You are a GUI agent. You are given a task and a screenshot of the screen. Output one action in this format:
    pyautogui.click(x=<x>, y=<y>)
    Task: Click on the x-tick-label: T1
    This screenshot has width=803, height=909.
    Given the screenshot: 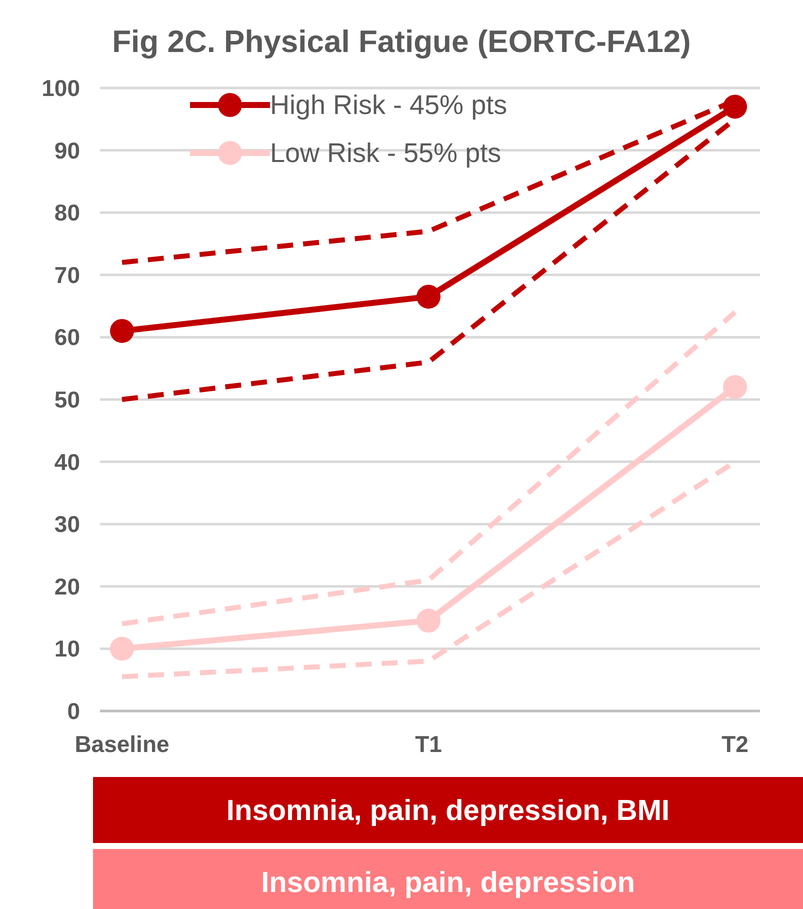 What is the action you would take?
    pyautogui.click(x=428, y=744)
    